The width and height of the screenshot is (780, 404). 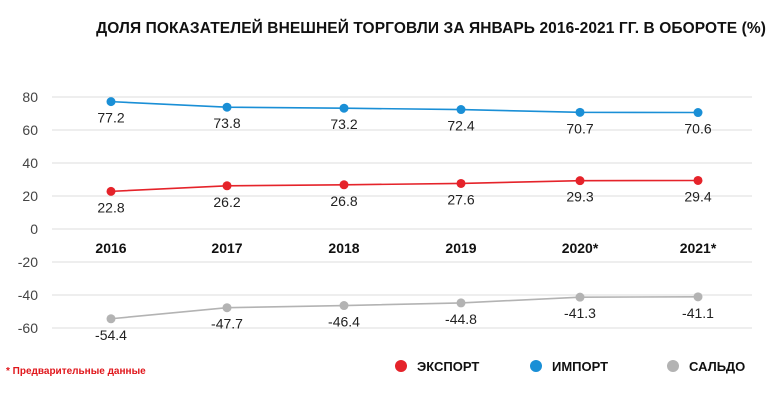 I want to click on data-label: 29.3, so click(x=579, y=197).